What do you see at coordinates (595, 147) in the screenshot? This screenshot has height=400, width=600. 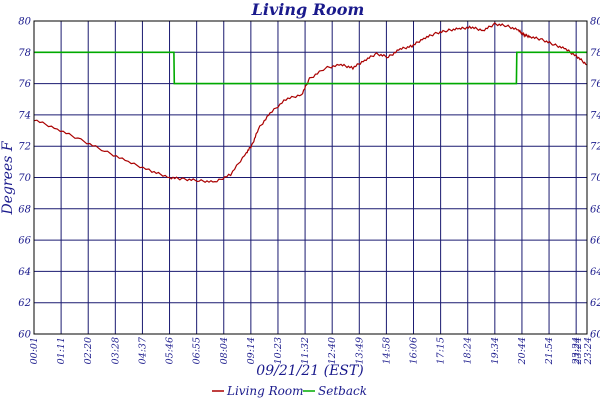 I see `y-tick-label-right: 72` at bounding box center [595, 147].